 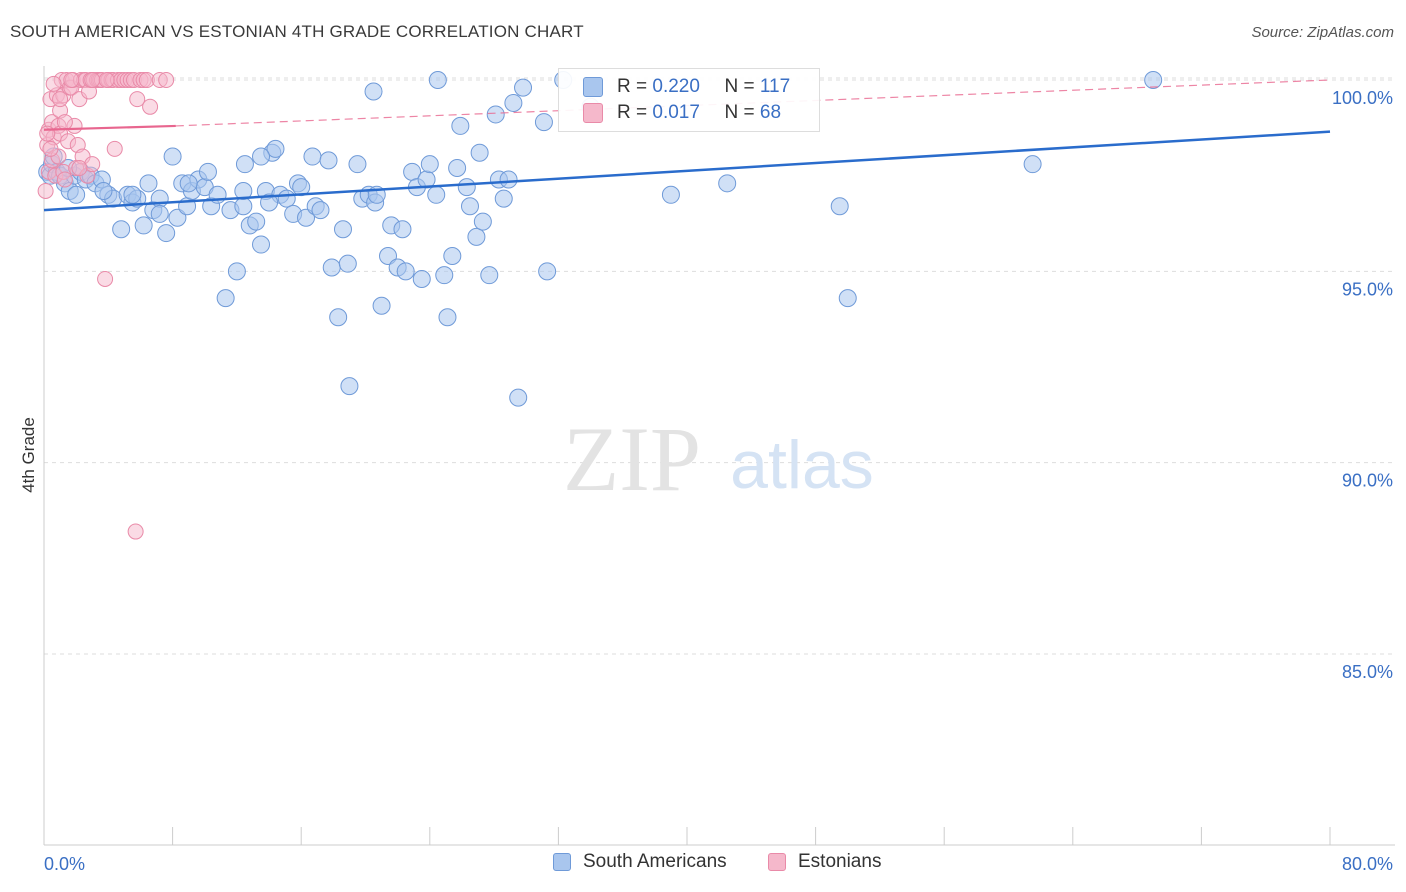 What do you see at coordinates (689, 100) in the screenshot?
I see `stats-legend: R = 0.220 N = 117 R = 0.017 N = 68` at bounding box center [689, 100].